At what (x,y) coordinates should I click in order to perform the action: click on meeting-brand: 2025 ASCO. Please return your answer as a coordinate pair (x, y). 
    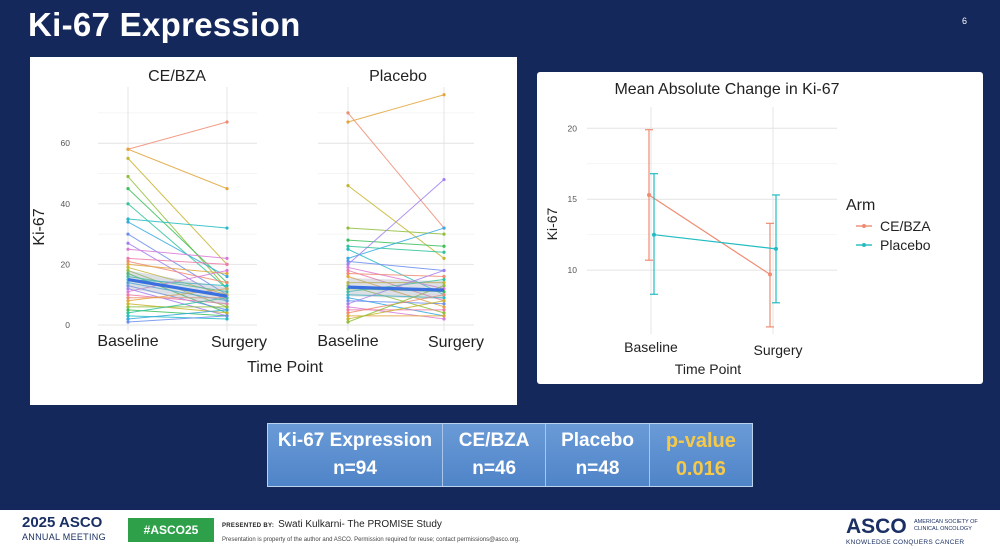
    Looking at the image, I should click on (62, 522).